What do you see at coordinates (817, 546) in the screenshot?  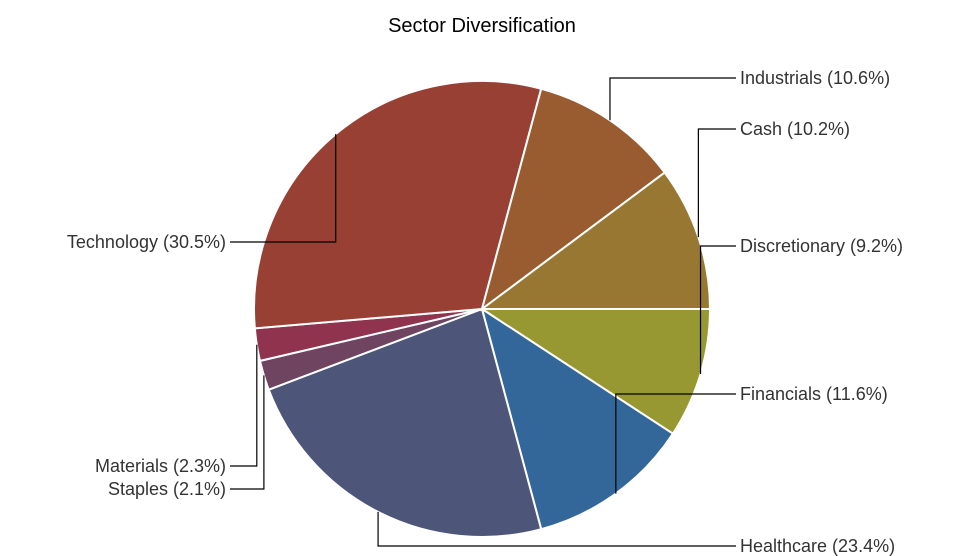 I see `slice-label-healthcare: Healthcare (23.4%)` at bounding box center [817, 546].